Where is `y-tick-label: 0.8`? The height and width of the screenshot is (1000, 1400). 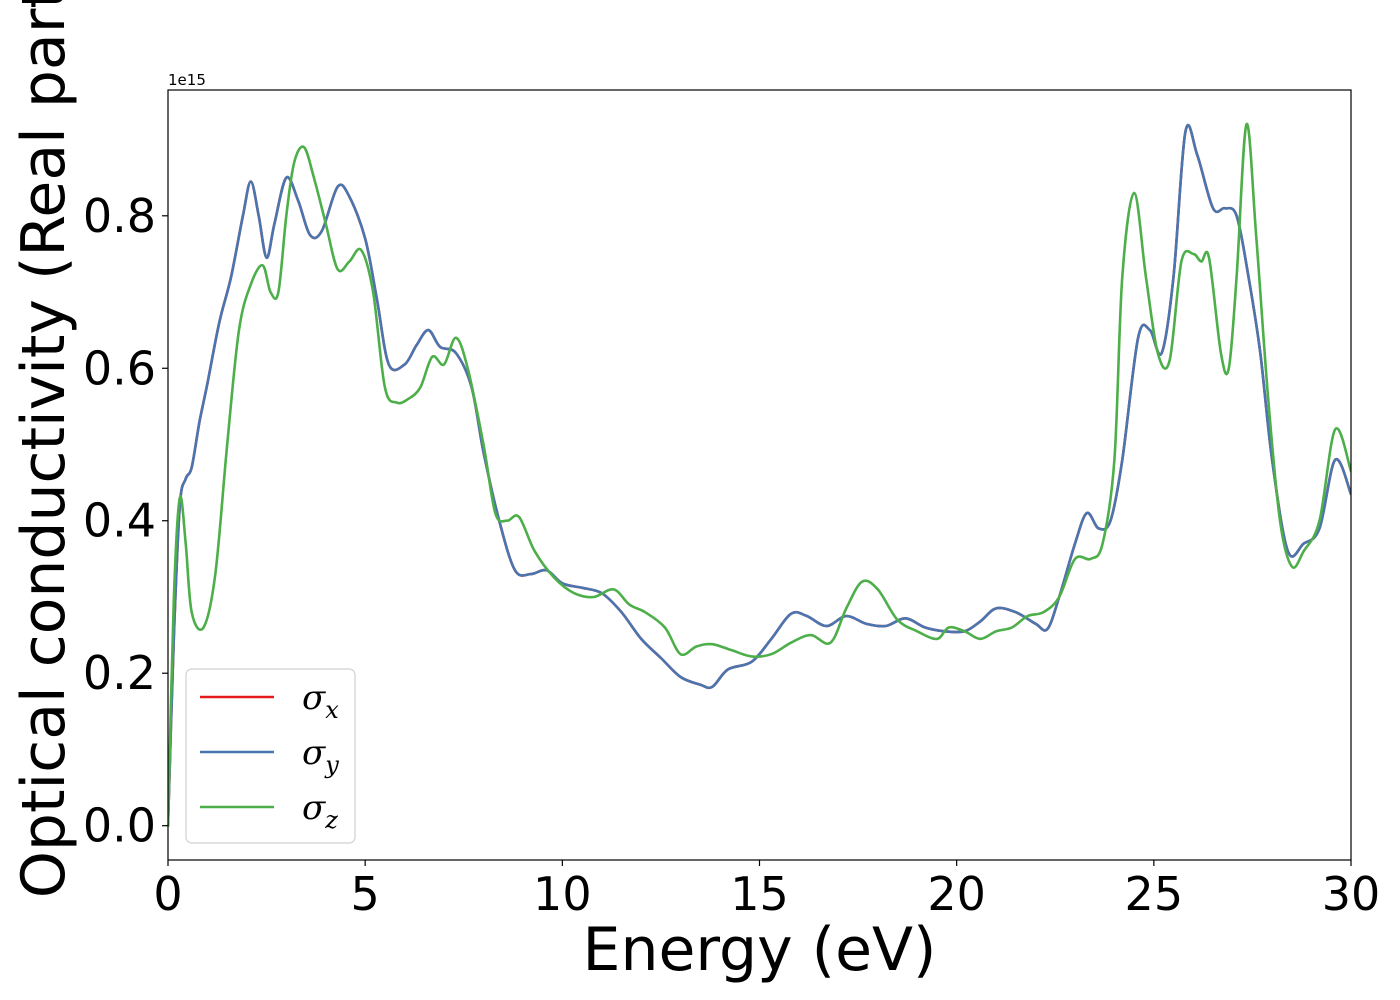 y-tick-label: 0.8 is located at coordinates (119, 216).